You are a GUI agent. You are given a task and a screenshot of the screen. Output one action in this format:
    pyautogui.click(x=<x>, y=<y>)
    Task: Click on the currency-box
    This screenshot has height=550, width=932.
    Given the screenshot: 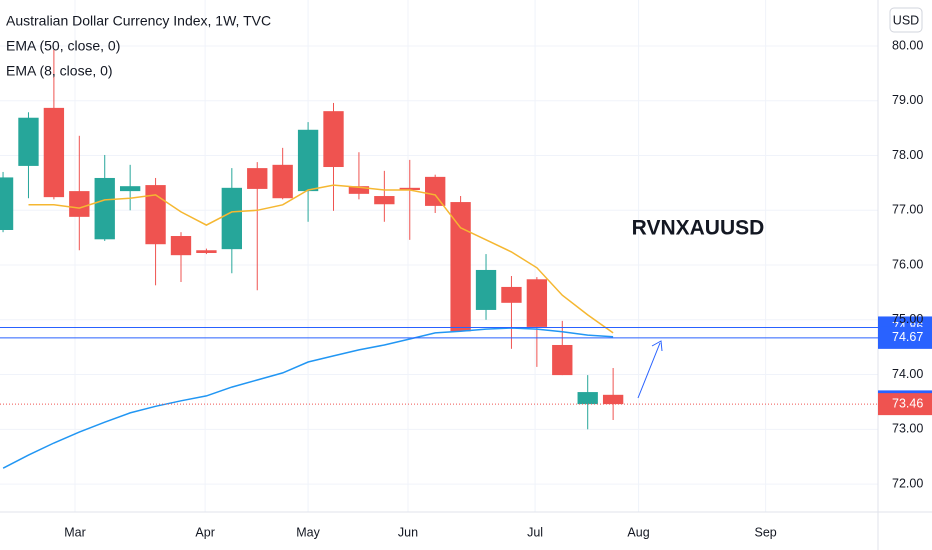 What is the action you would take?
    pyautogui.click(x=906, y=20)
    